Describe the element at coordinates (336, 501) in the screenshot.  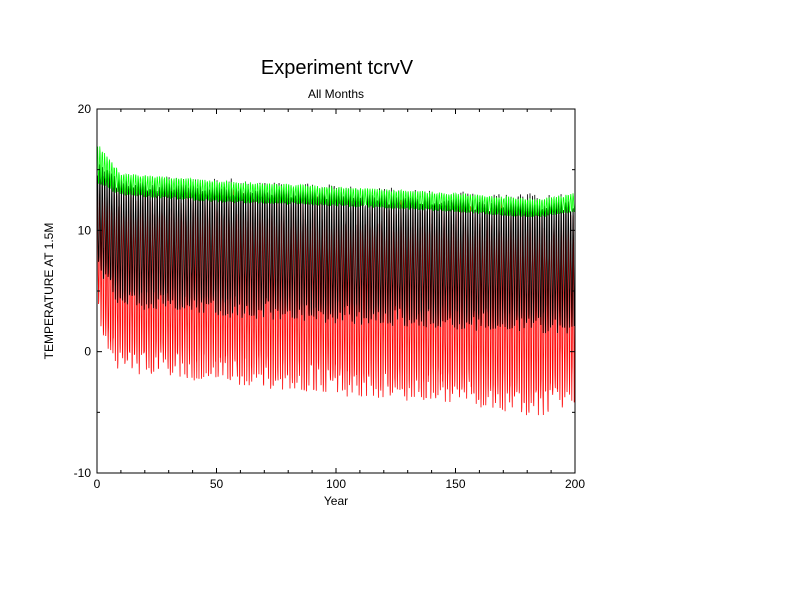
I see `x-axis-label: Year` at that location.